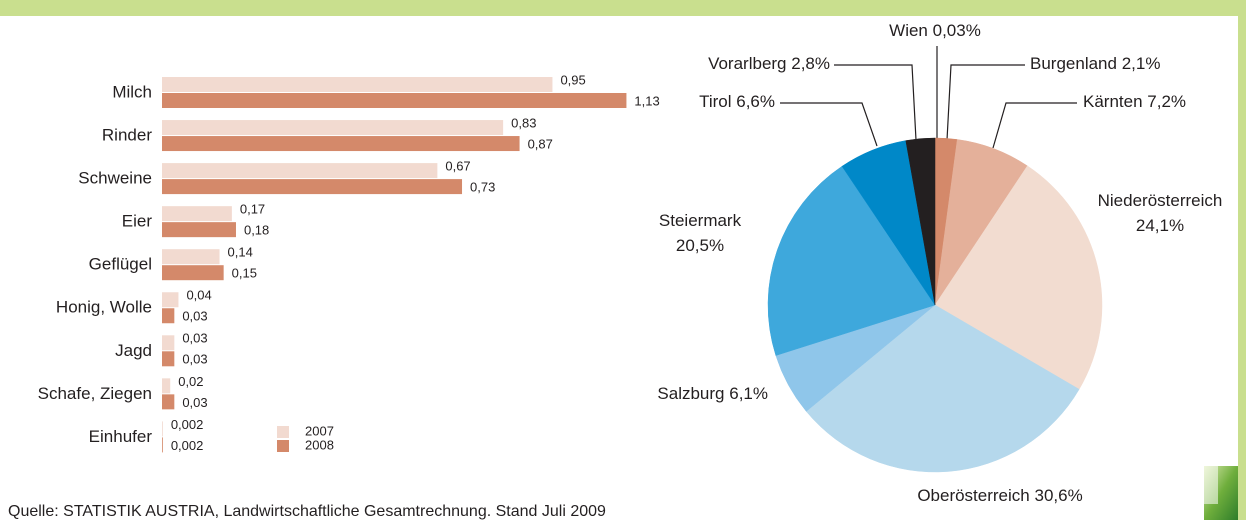 The height and width of the screenshot is (520, 1246). I want to click on slice-value: 6,1%, so click(748, 393).